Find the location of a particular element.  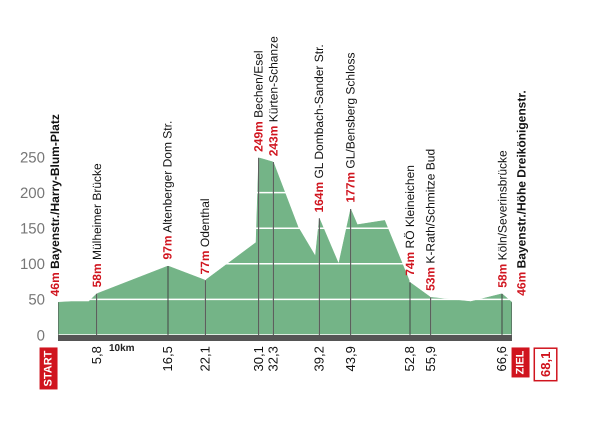

annotation: 164m GL Dombach-Sander Str. is located at coordinates (319, 128).